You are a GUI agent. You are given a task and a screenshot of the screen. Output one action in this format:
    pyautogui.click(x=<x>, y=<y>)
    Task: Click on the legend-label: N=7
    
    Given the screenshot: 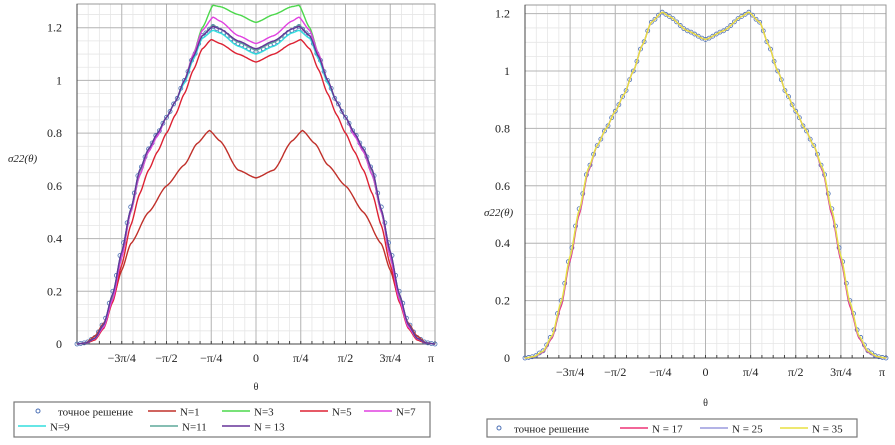 What is the action you would take?
    pyautogui.click(x=406, y=413)
    